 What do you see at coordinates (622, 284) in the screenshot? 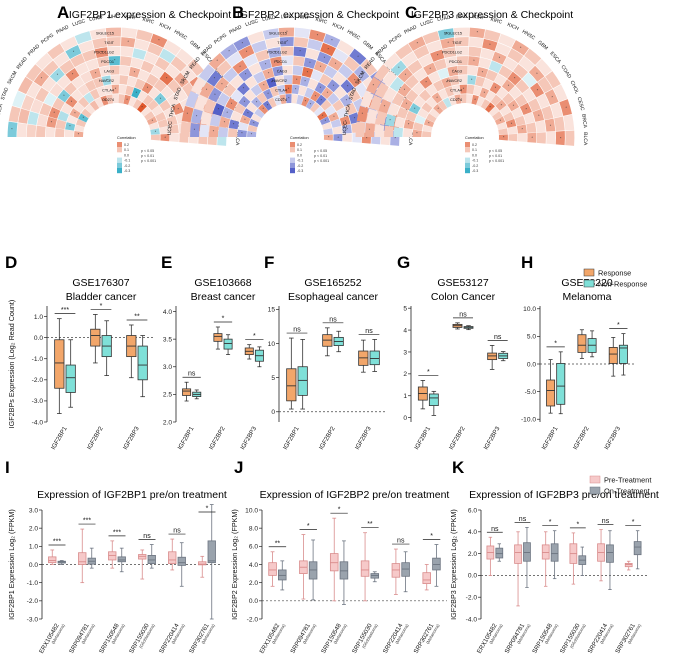
I see `legend-label: Non-Response` at bounding box center [622, 284].